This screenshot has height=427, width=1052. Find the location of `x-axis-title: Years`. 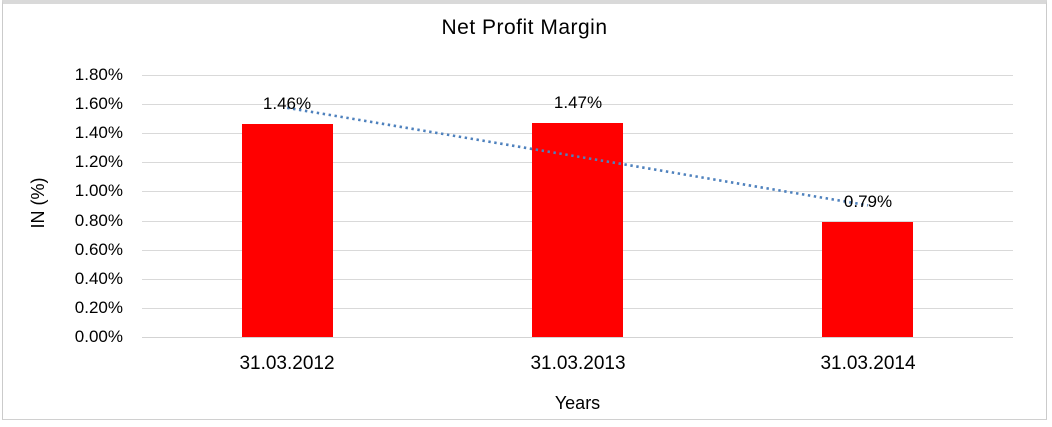

x-axis-title: Years is located at coordinates (577, 403).